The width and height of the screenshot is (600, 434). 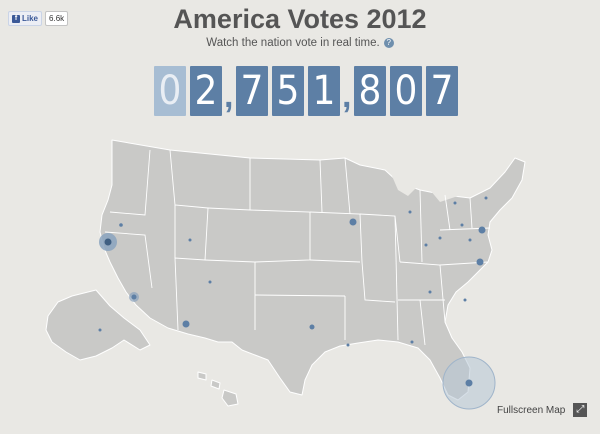 I want to click on vote-counter: 0 2 , 7 5 1 , 8 0 7, so click(x=308, y=91).